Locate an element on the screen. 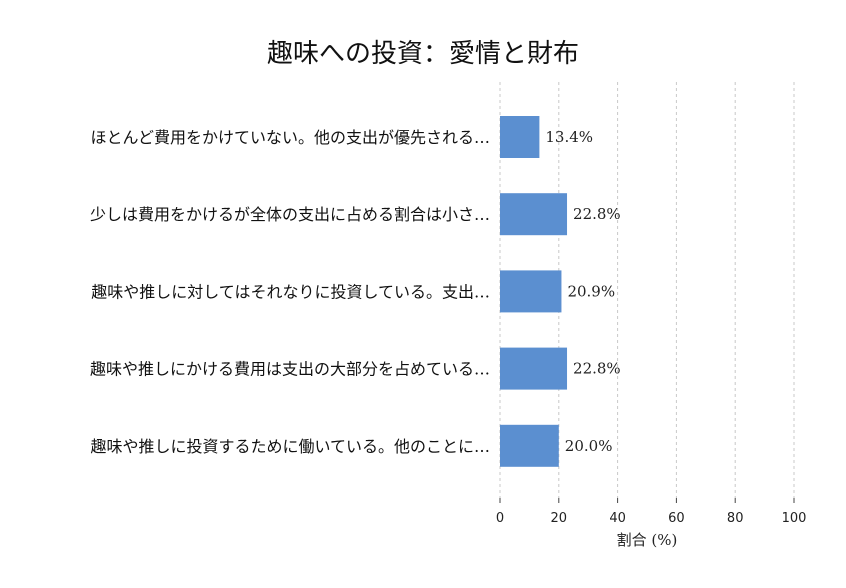  x-tick-label: 20 is located at coordinates (559, 518).